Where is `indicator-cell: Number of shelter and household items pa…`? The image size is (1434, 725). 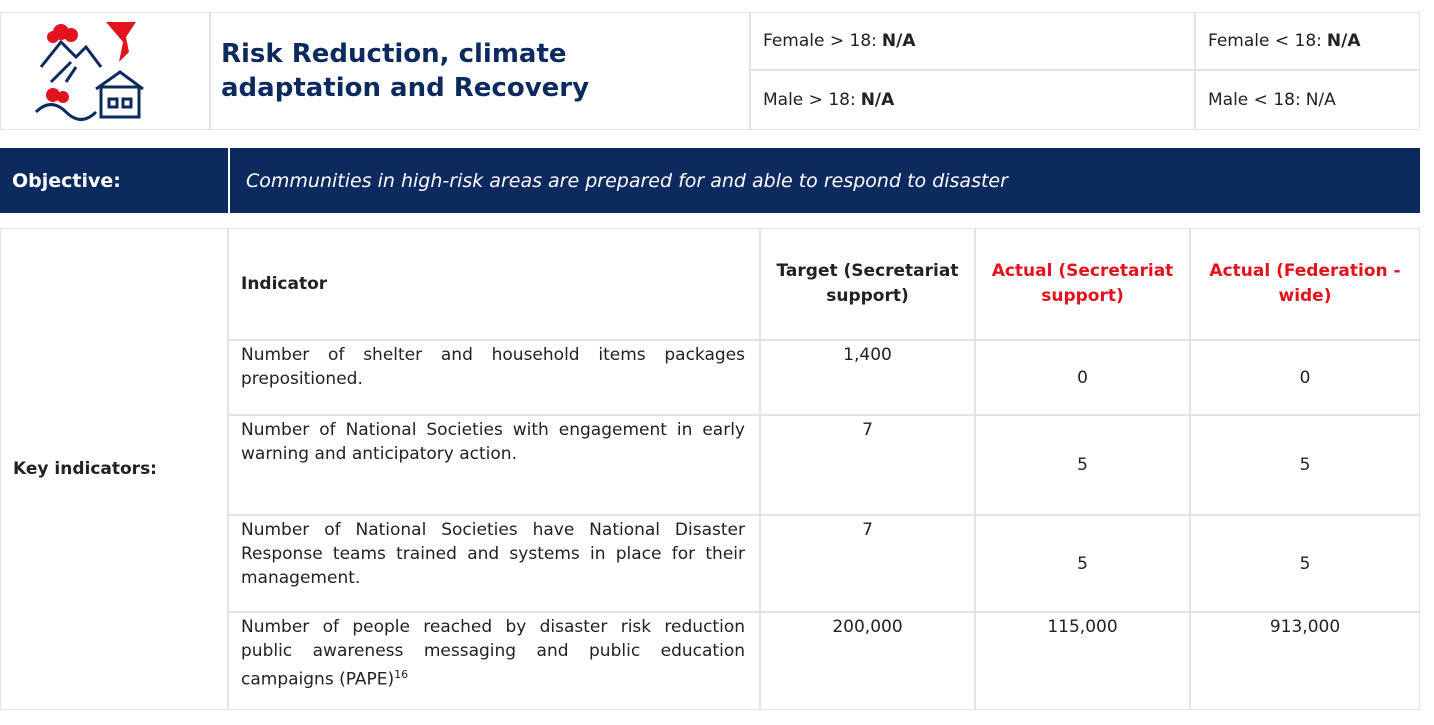
indicator-cell: Number of shelter and household items pa… is located at coordinates (494, 377).